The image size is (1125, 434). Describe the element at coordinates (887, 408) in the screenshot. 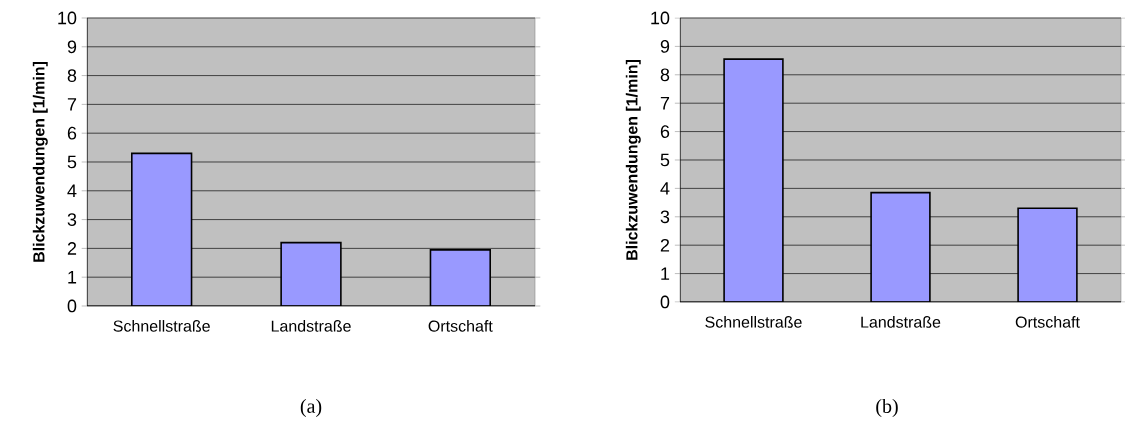

I see `text: (b)` at that location.